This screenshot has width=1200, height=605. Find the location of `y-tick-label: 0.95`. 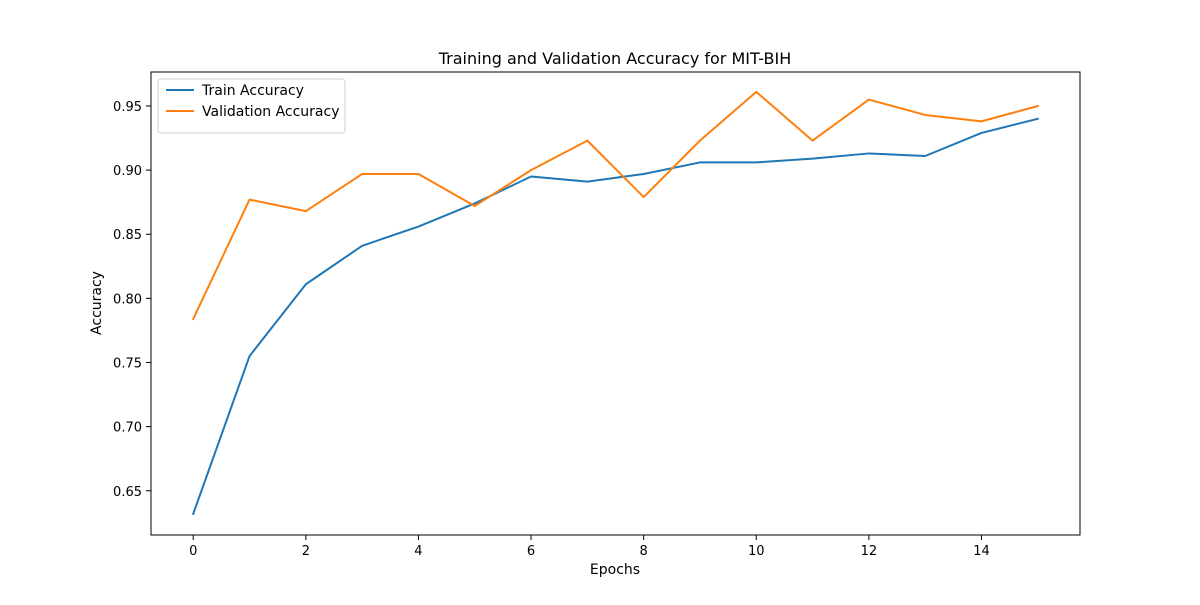

y-tick-label: 0.95 is located at coordinates (127, 107).